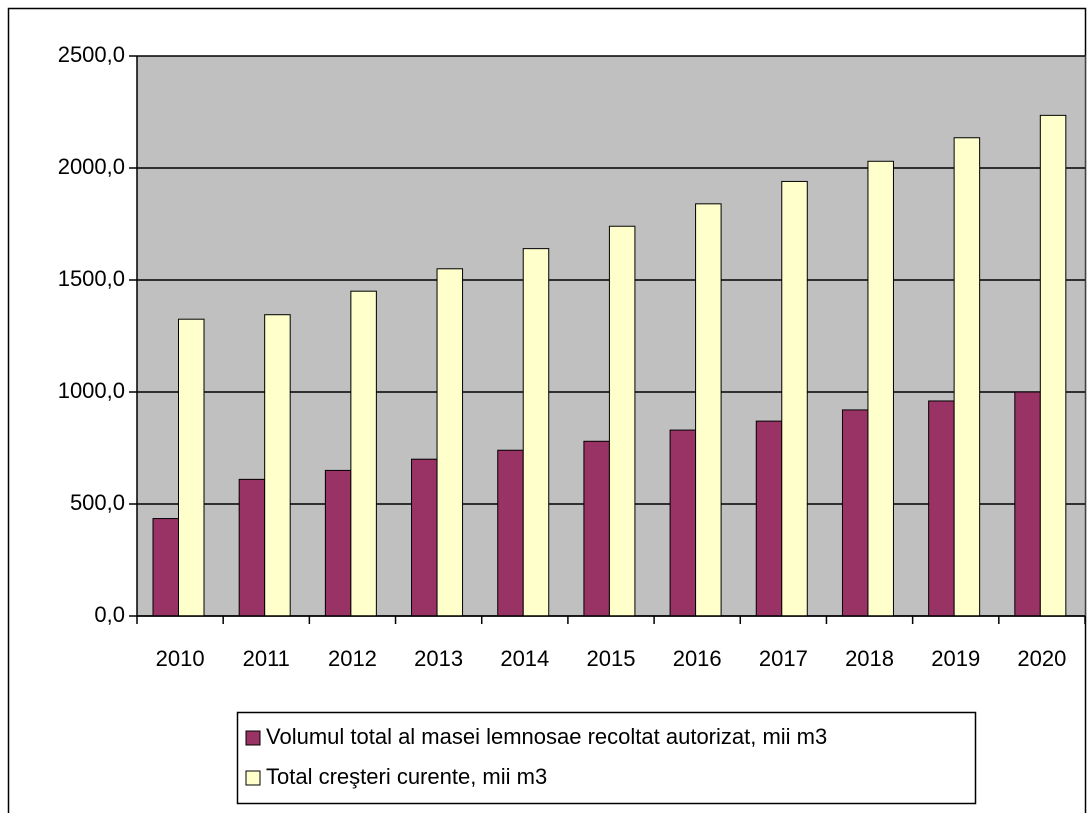  Describe the element at coordinates (783, 658) in the screenshot. I see `x-tick-label: 2017` at that location.